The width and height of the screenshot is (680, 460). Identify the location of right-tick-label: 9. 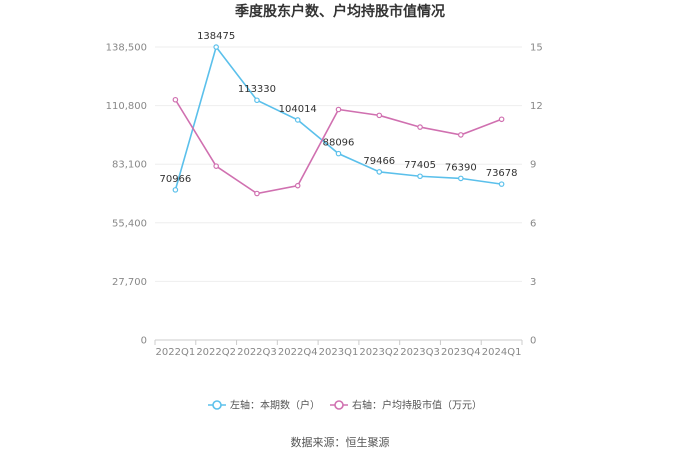
(533, 165).